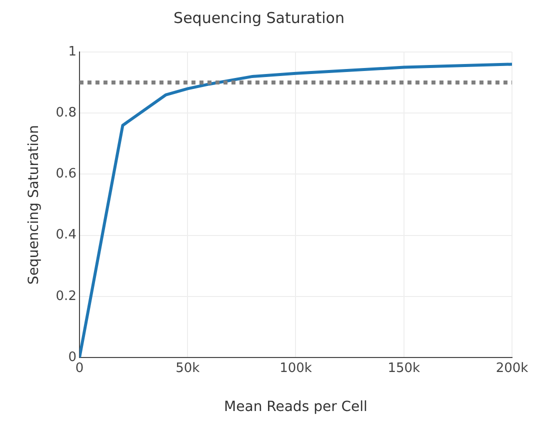 The height and width of the screenshot is (434, 534). Describe the element at coordinates (296, 407) in the screenshot. I see `x-axis-title: Mean Reads per Cell` at that location.